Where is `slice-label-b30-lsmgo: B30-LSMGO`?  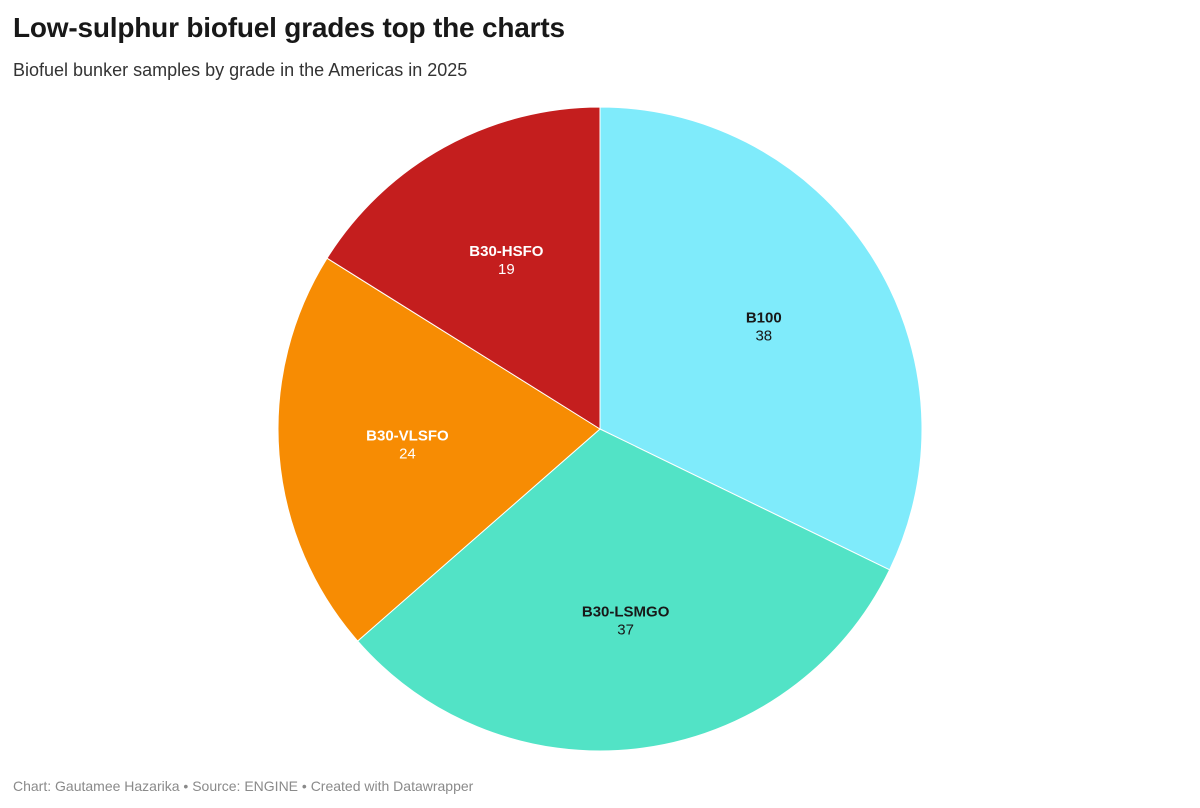 slice-label-b30-lsmgo: B30-LSMGO is located at coordinates (626, 611).